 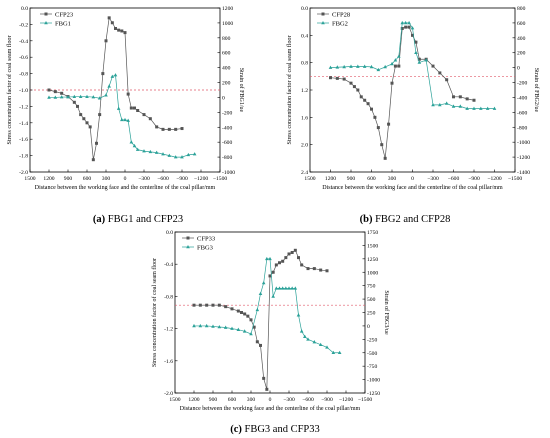 What do you see at coordinates (340, 23) in the screenshot?
I see `legend-label: FBG2` at bounding box center [340, 23].